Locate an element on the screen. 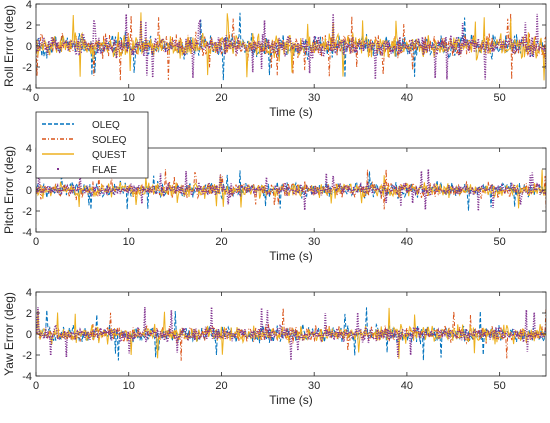 Image resolution: width=550 pixels, height=423 pixels. legend-label-oleq: OLEQ is located at coordinates (106, 125).